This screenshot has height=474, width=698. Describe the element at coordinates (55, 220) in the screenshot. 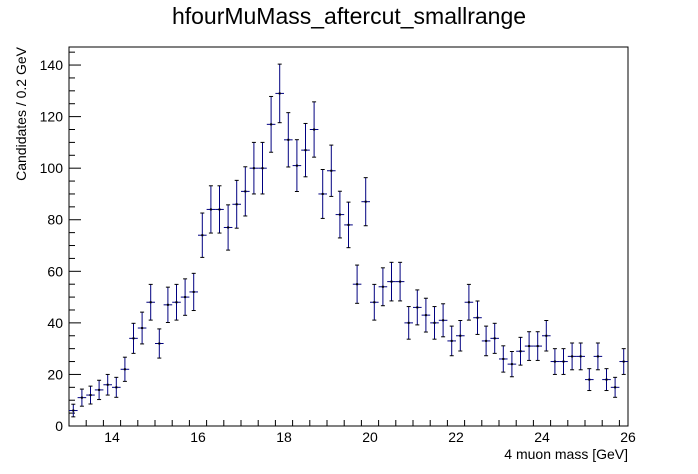

I see `y-tick-label: 80` at that location.